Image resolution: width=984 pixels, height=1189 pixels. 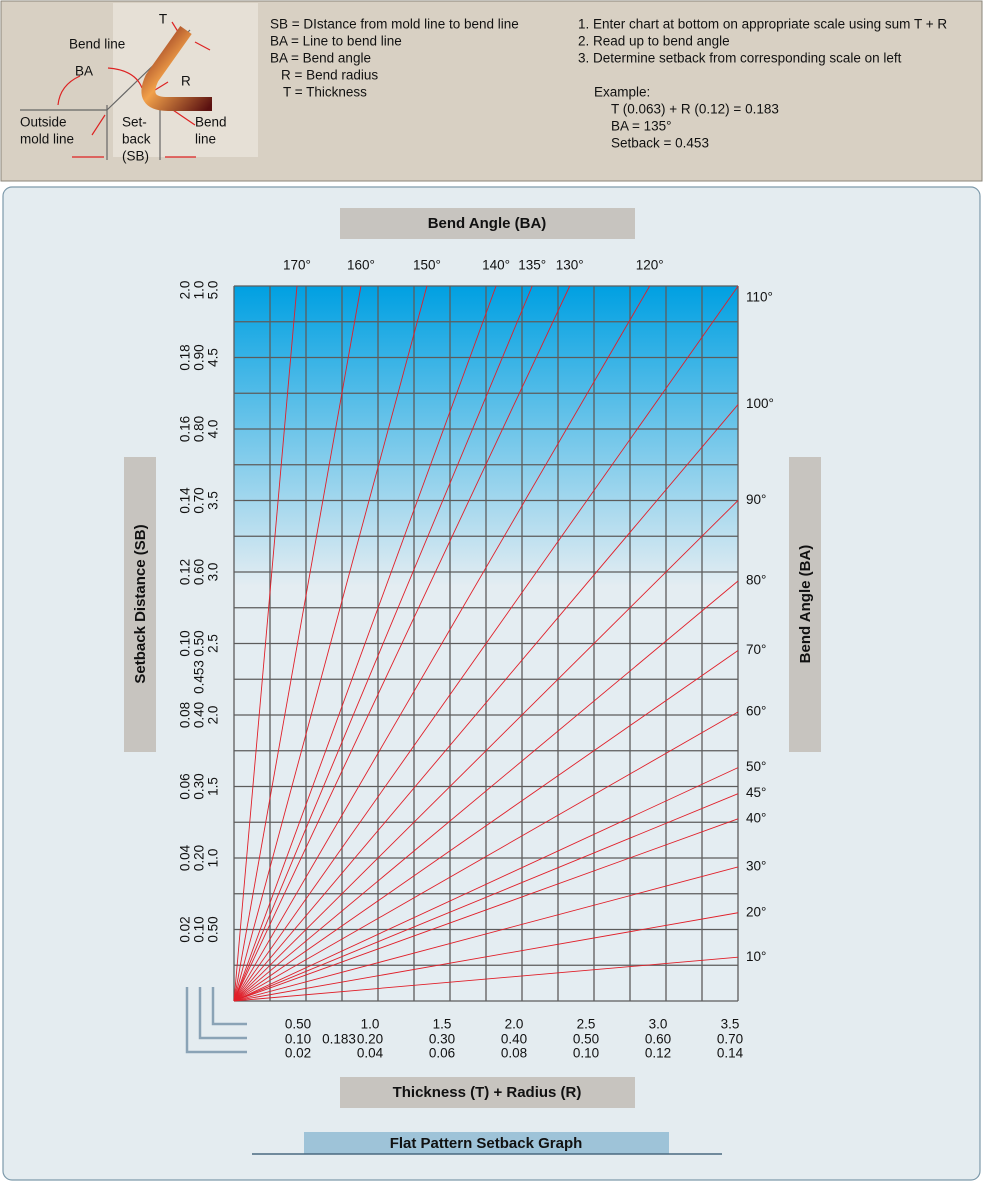 What do you see at coordinates (213, 643) in the screenshot?
I see `y-scale-label: 2.5` at bounding box center [213, 643].